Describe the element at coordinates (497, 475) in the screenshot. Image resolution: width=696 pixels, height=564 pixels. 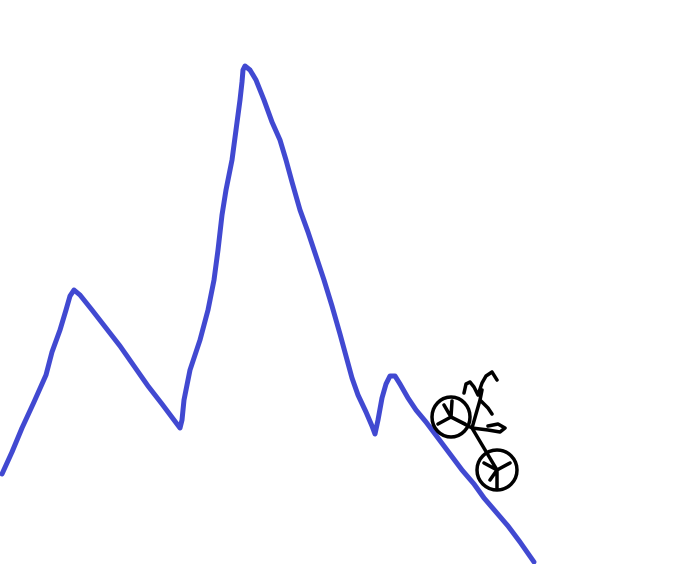
I see `front-wheel-spokes` at that location.